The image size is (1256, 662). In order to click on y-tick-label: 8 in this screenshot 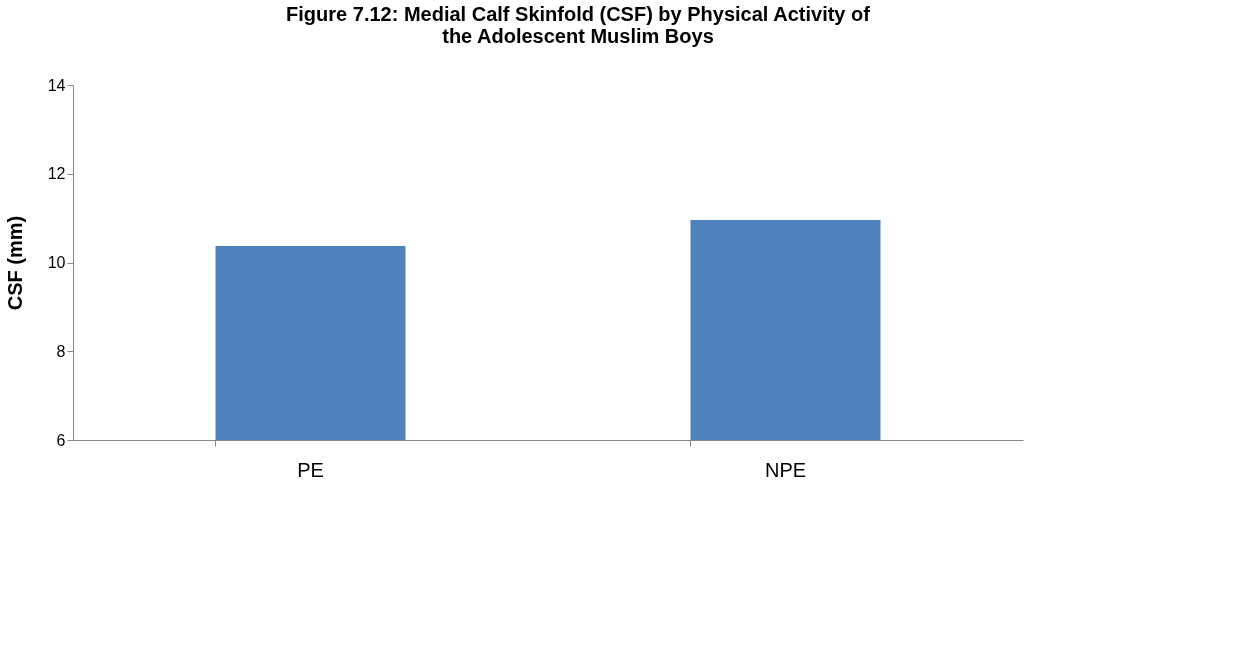, I will do `click(61, 351)`.